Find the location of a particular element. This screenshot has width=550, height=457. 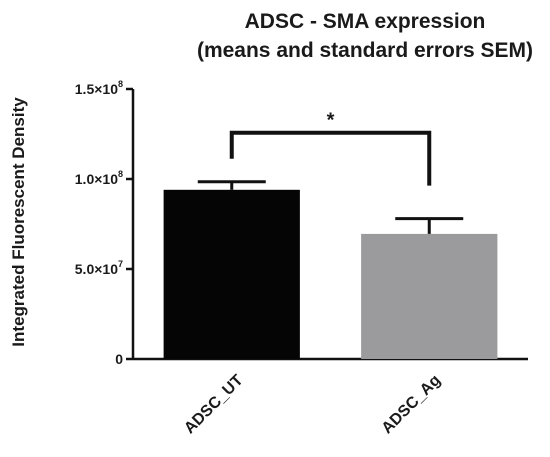

chart-title-line-1: ADSC - SMA expression is located at coordinates (365, 21).